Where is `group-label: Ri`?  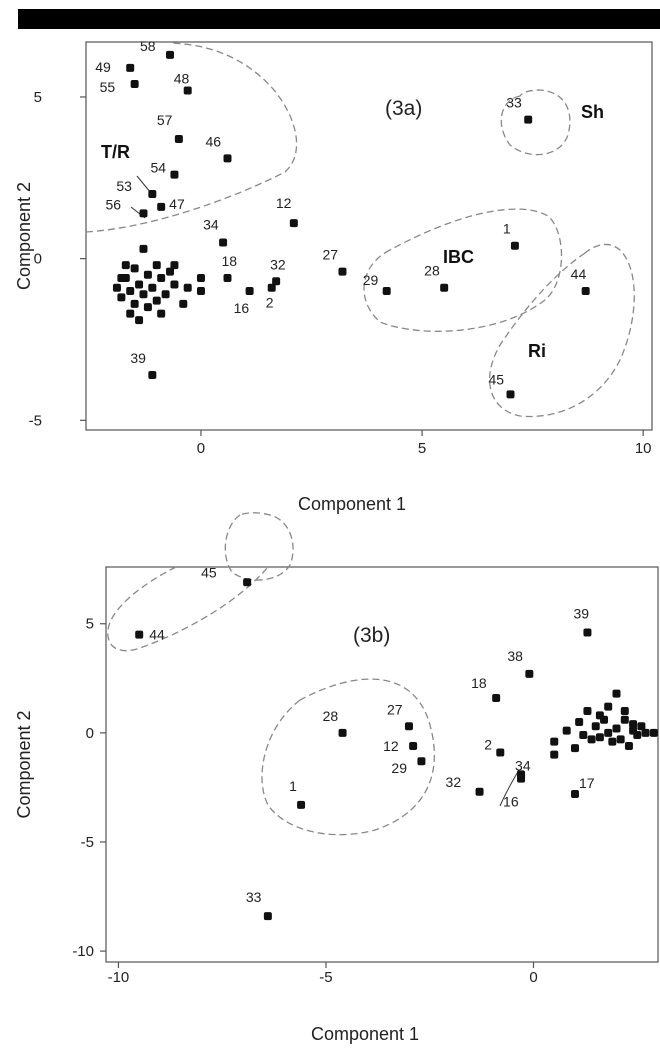 group-label: Ri is located at coordinates (537, 351).